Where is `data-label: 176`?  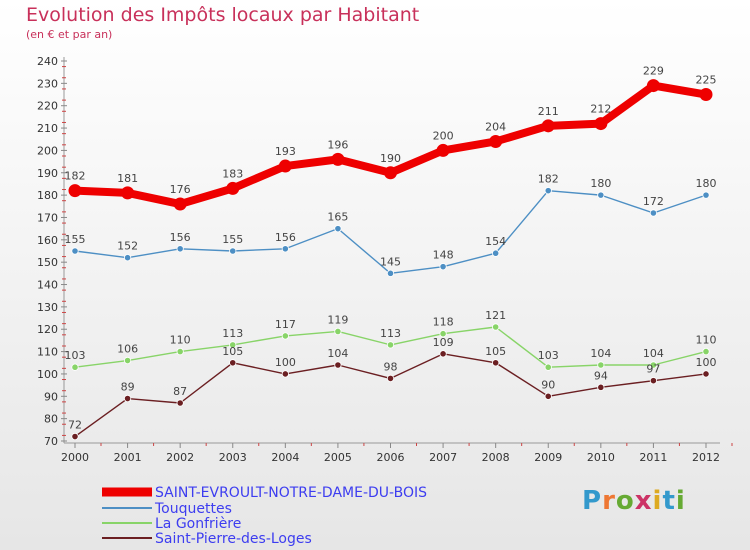 data-label: 176 is located at coordinates (180, 189).